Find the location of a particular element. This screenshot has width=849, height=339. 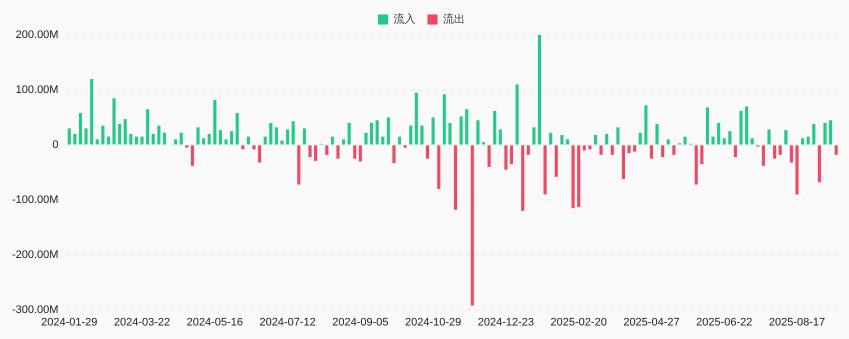

x-tick-label: 2024-09-05 is located at coordinates (360, 322).